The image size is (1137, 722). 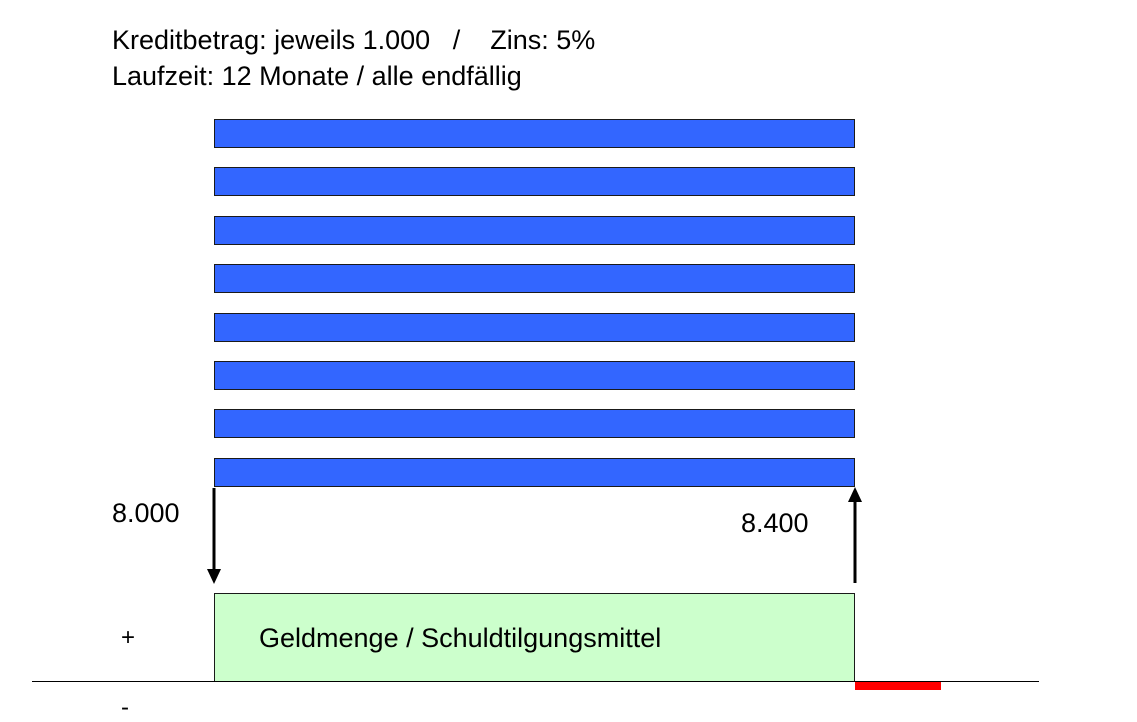 I want to click on zero-baseline, so click(x=535, y=681).